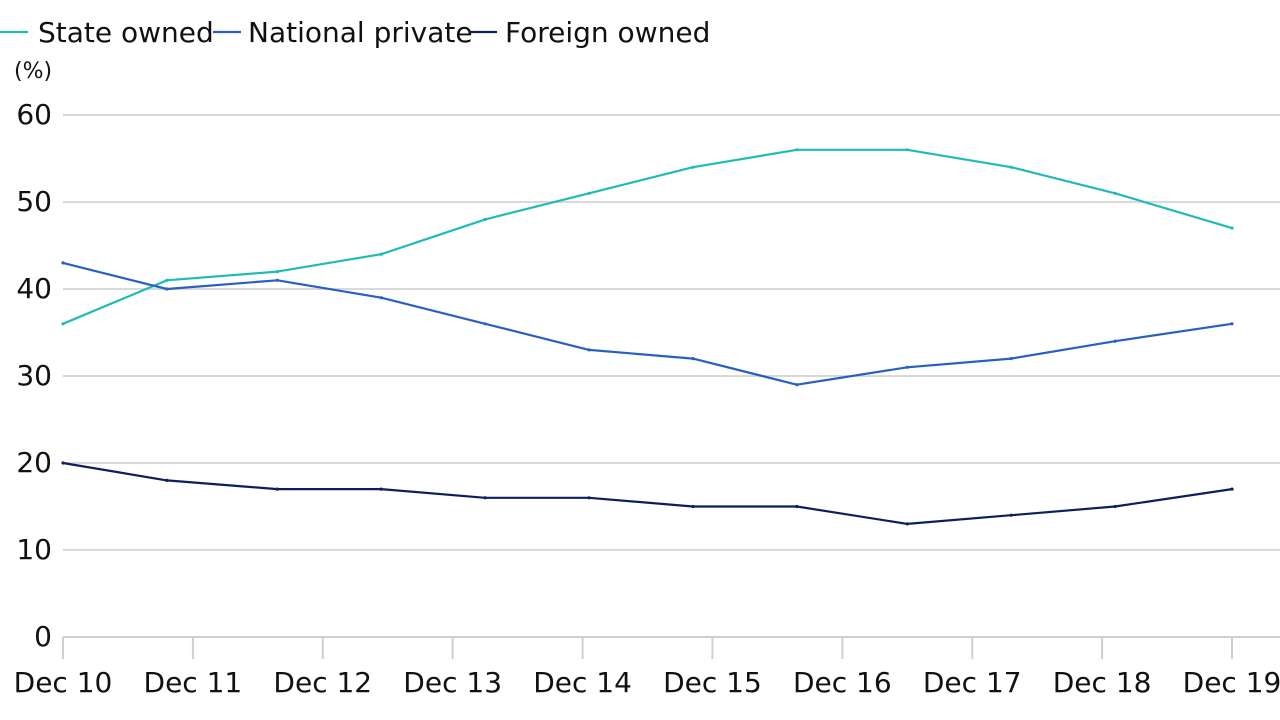 This screenshot has height=720, width=1280. What do you see at coordinates (647, 493) in the screenshot?
I see `series-line-foreign-owned` at bounding box center [647, 493].